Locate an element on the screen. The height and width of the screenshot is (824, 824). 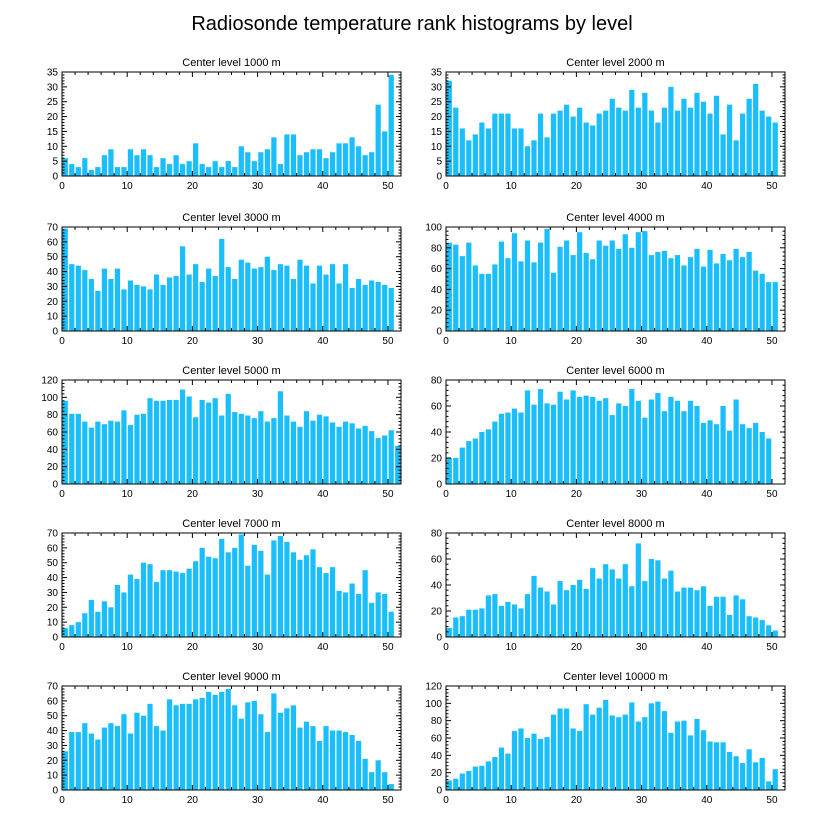
y-tick-label: 120 is located at coordinates (49, 381).